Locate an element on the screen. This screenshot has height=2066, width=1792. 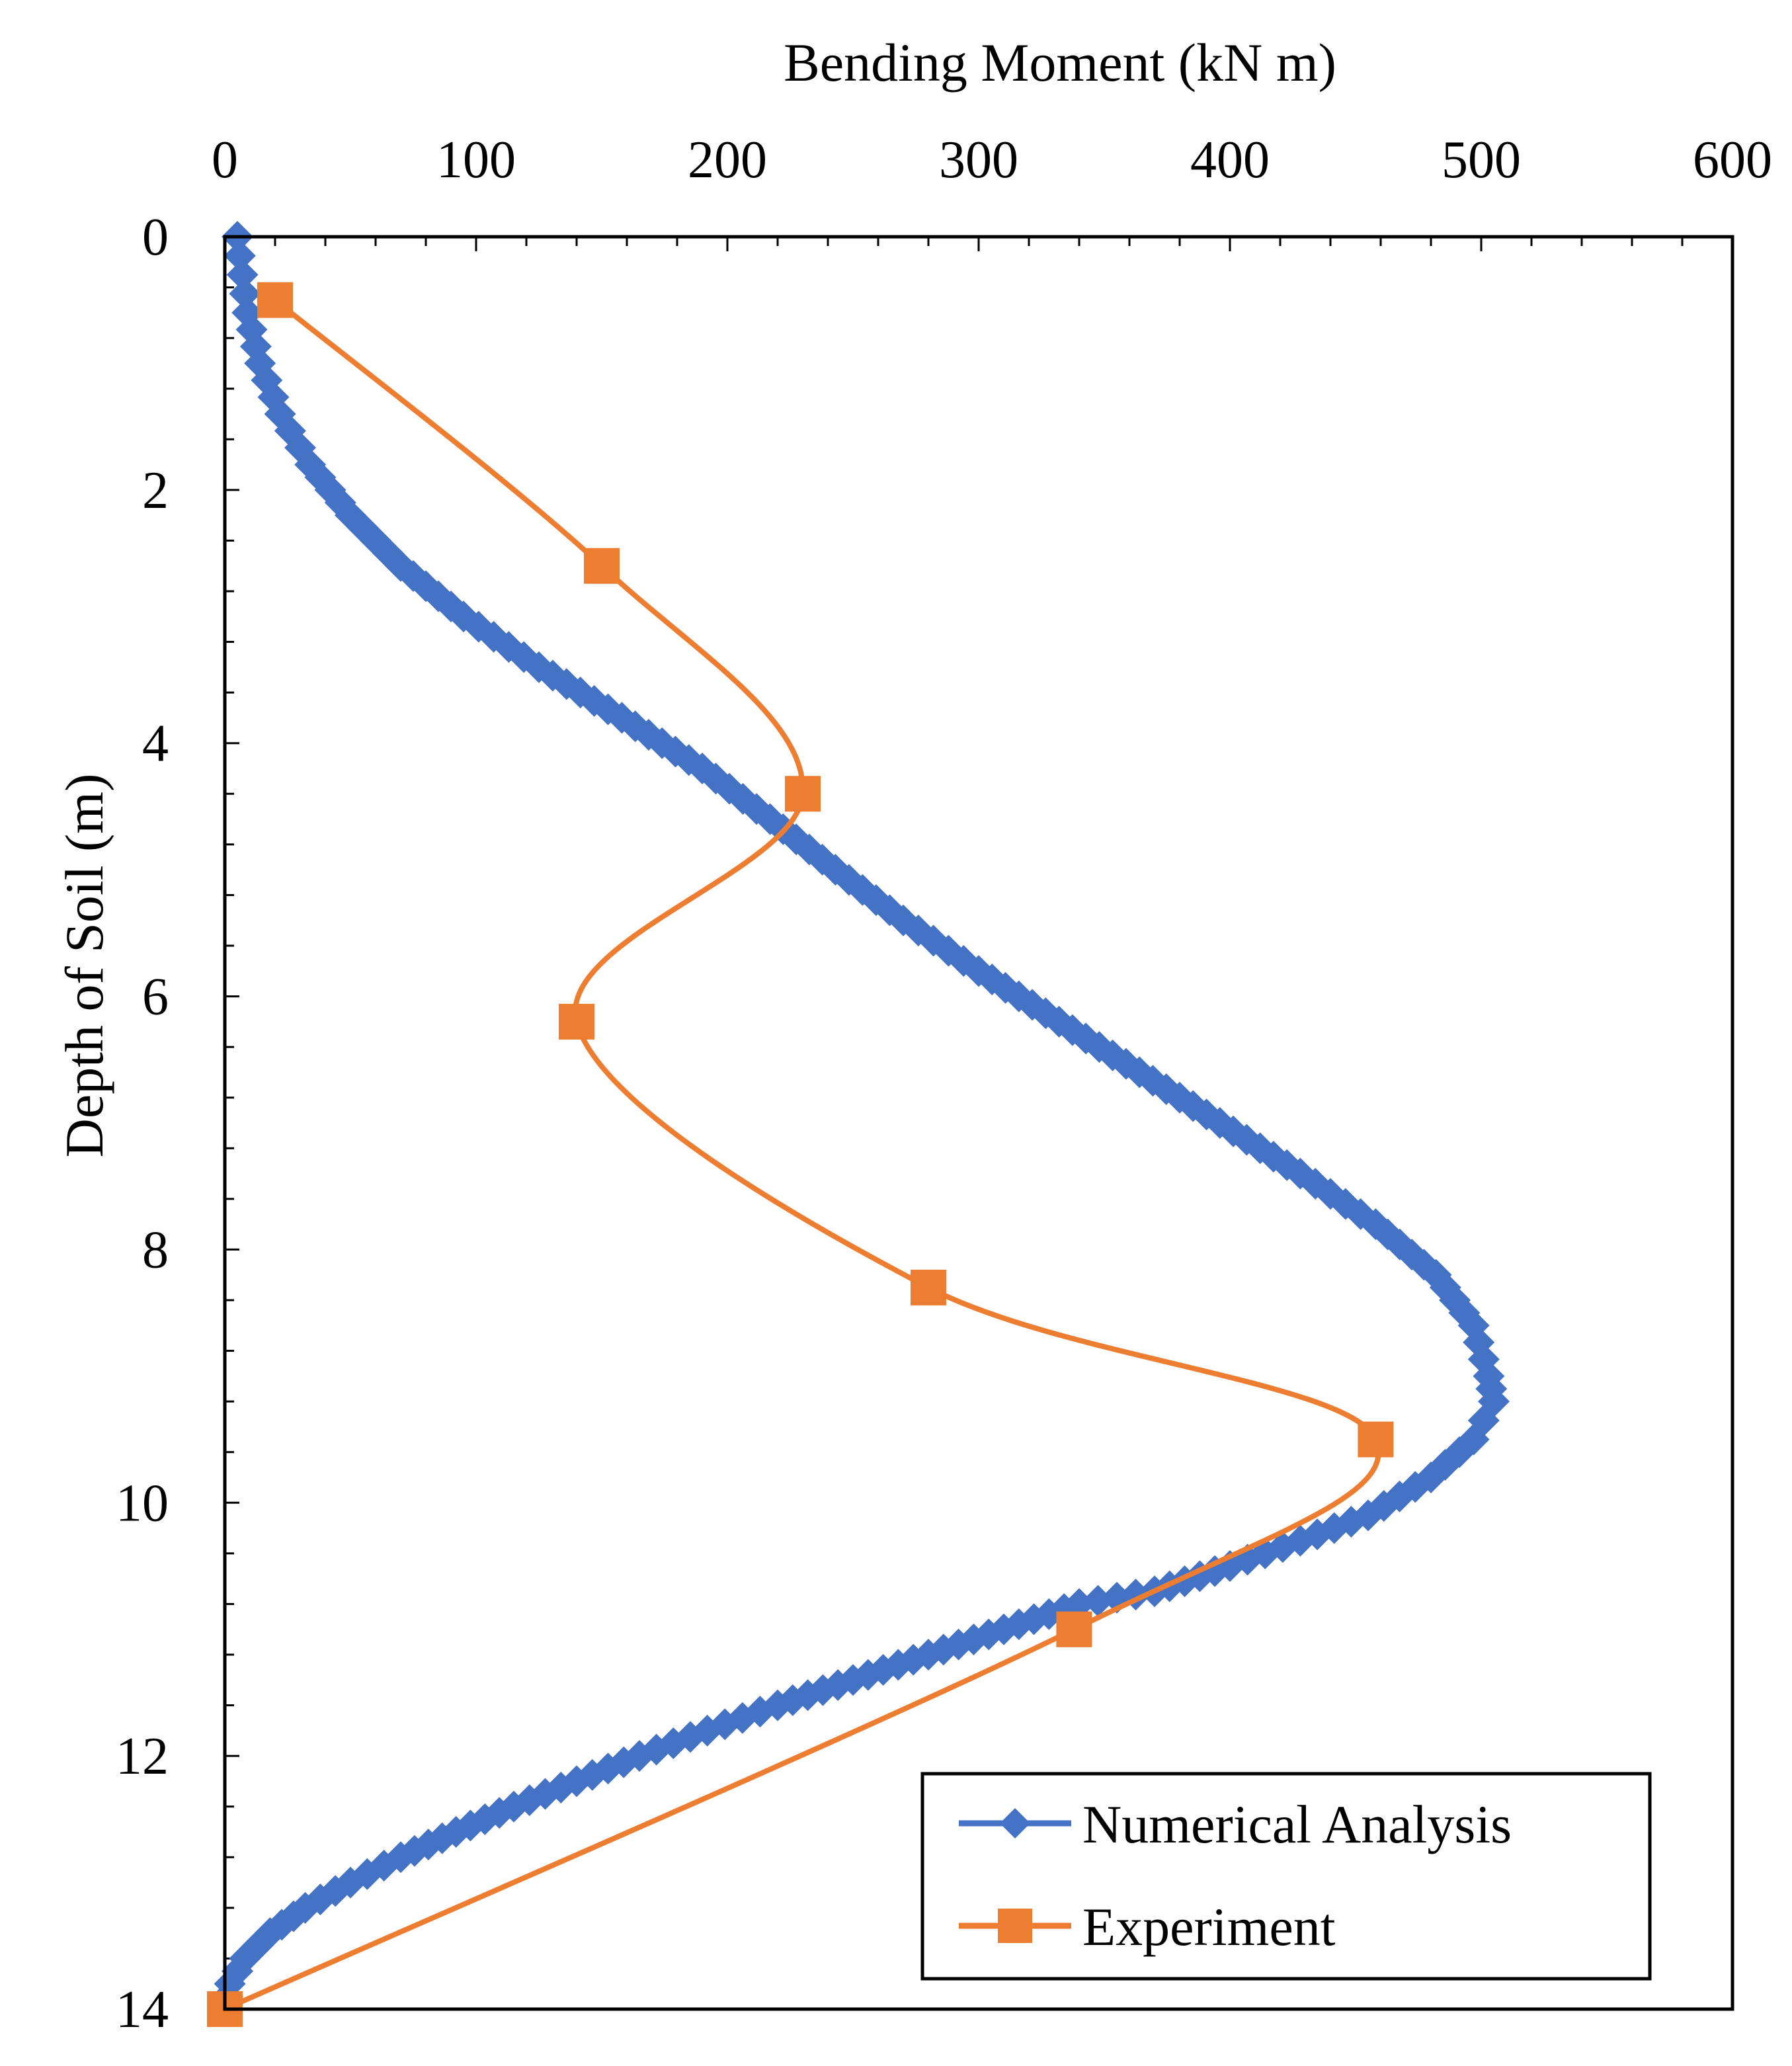
y-axis-ticks: 0 2 4 6 8 10 12 14 is located at coordinates (178, 1123).